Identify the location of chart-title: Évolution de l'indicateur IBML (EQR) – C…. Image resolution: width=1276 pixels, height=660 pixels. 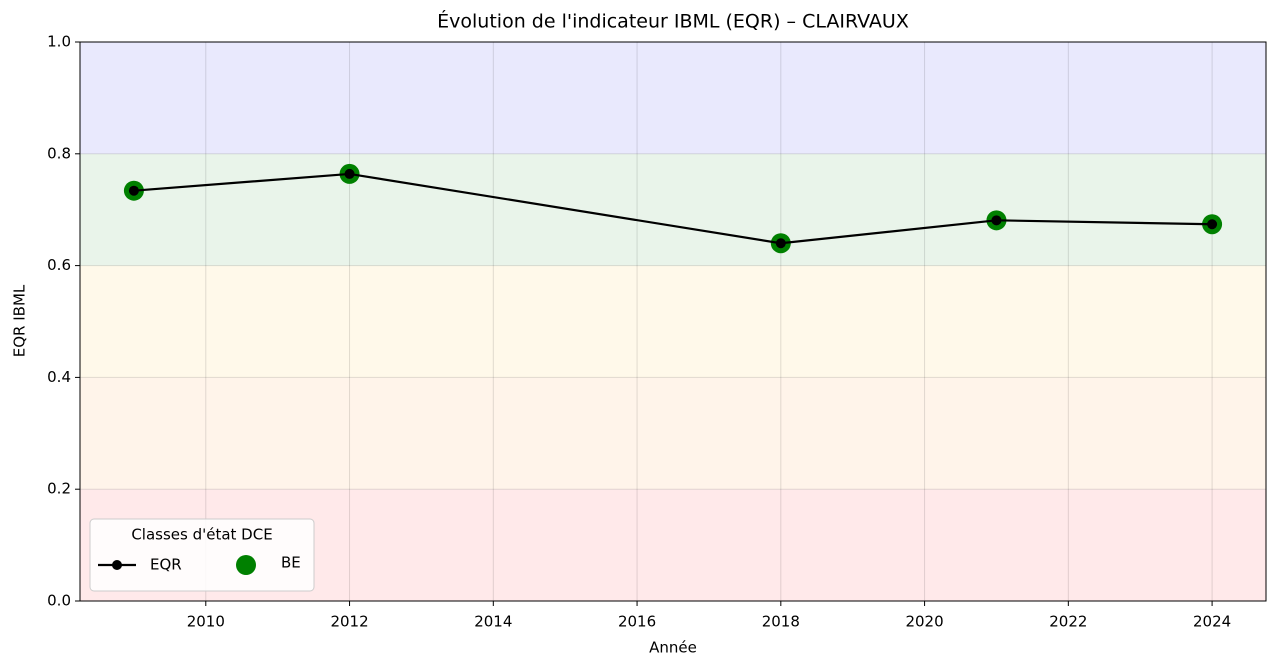
(673, 21).